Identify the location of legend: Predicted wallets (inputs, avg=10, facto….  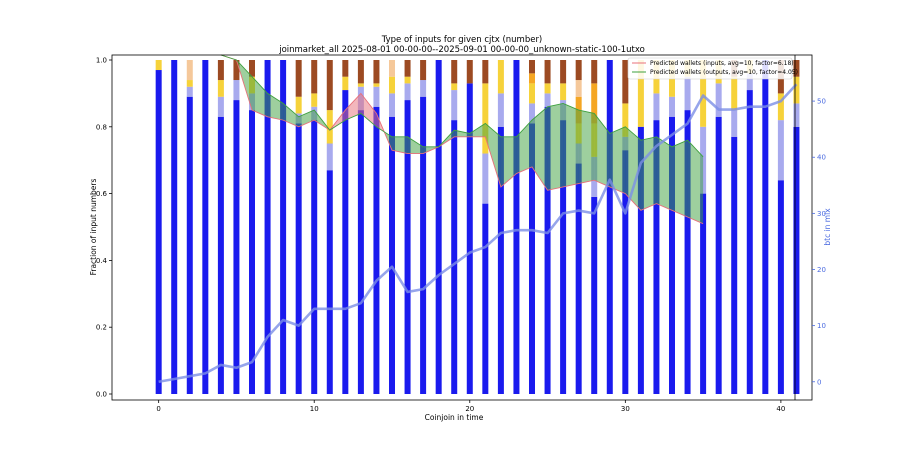
(712, 68).